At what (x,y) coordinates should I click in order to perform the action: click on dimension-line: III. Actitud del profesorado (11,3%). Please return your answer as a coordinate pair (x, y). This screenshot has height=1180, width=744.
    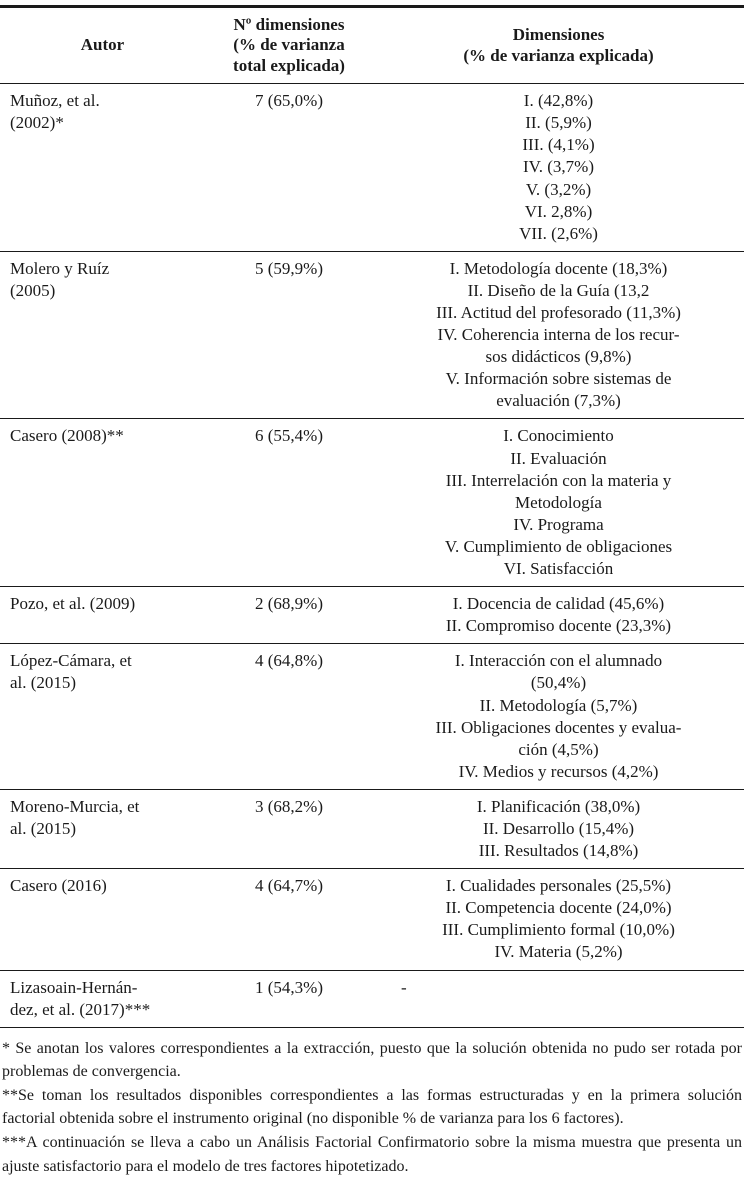
    Looking at the image, I should click on (558, 313).